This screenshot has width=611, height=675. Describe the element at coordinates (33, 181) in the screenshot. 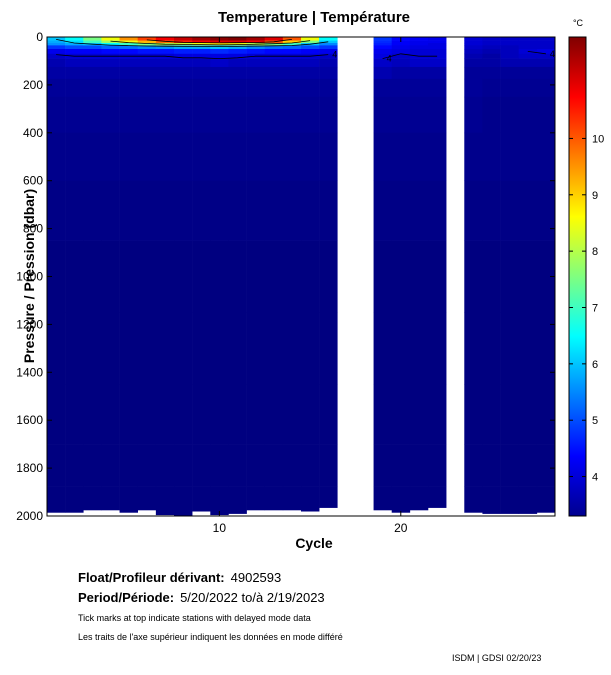

I see `y-tick-label: 600` at that location.